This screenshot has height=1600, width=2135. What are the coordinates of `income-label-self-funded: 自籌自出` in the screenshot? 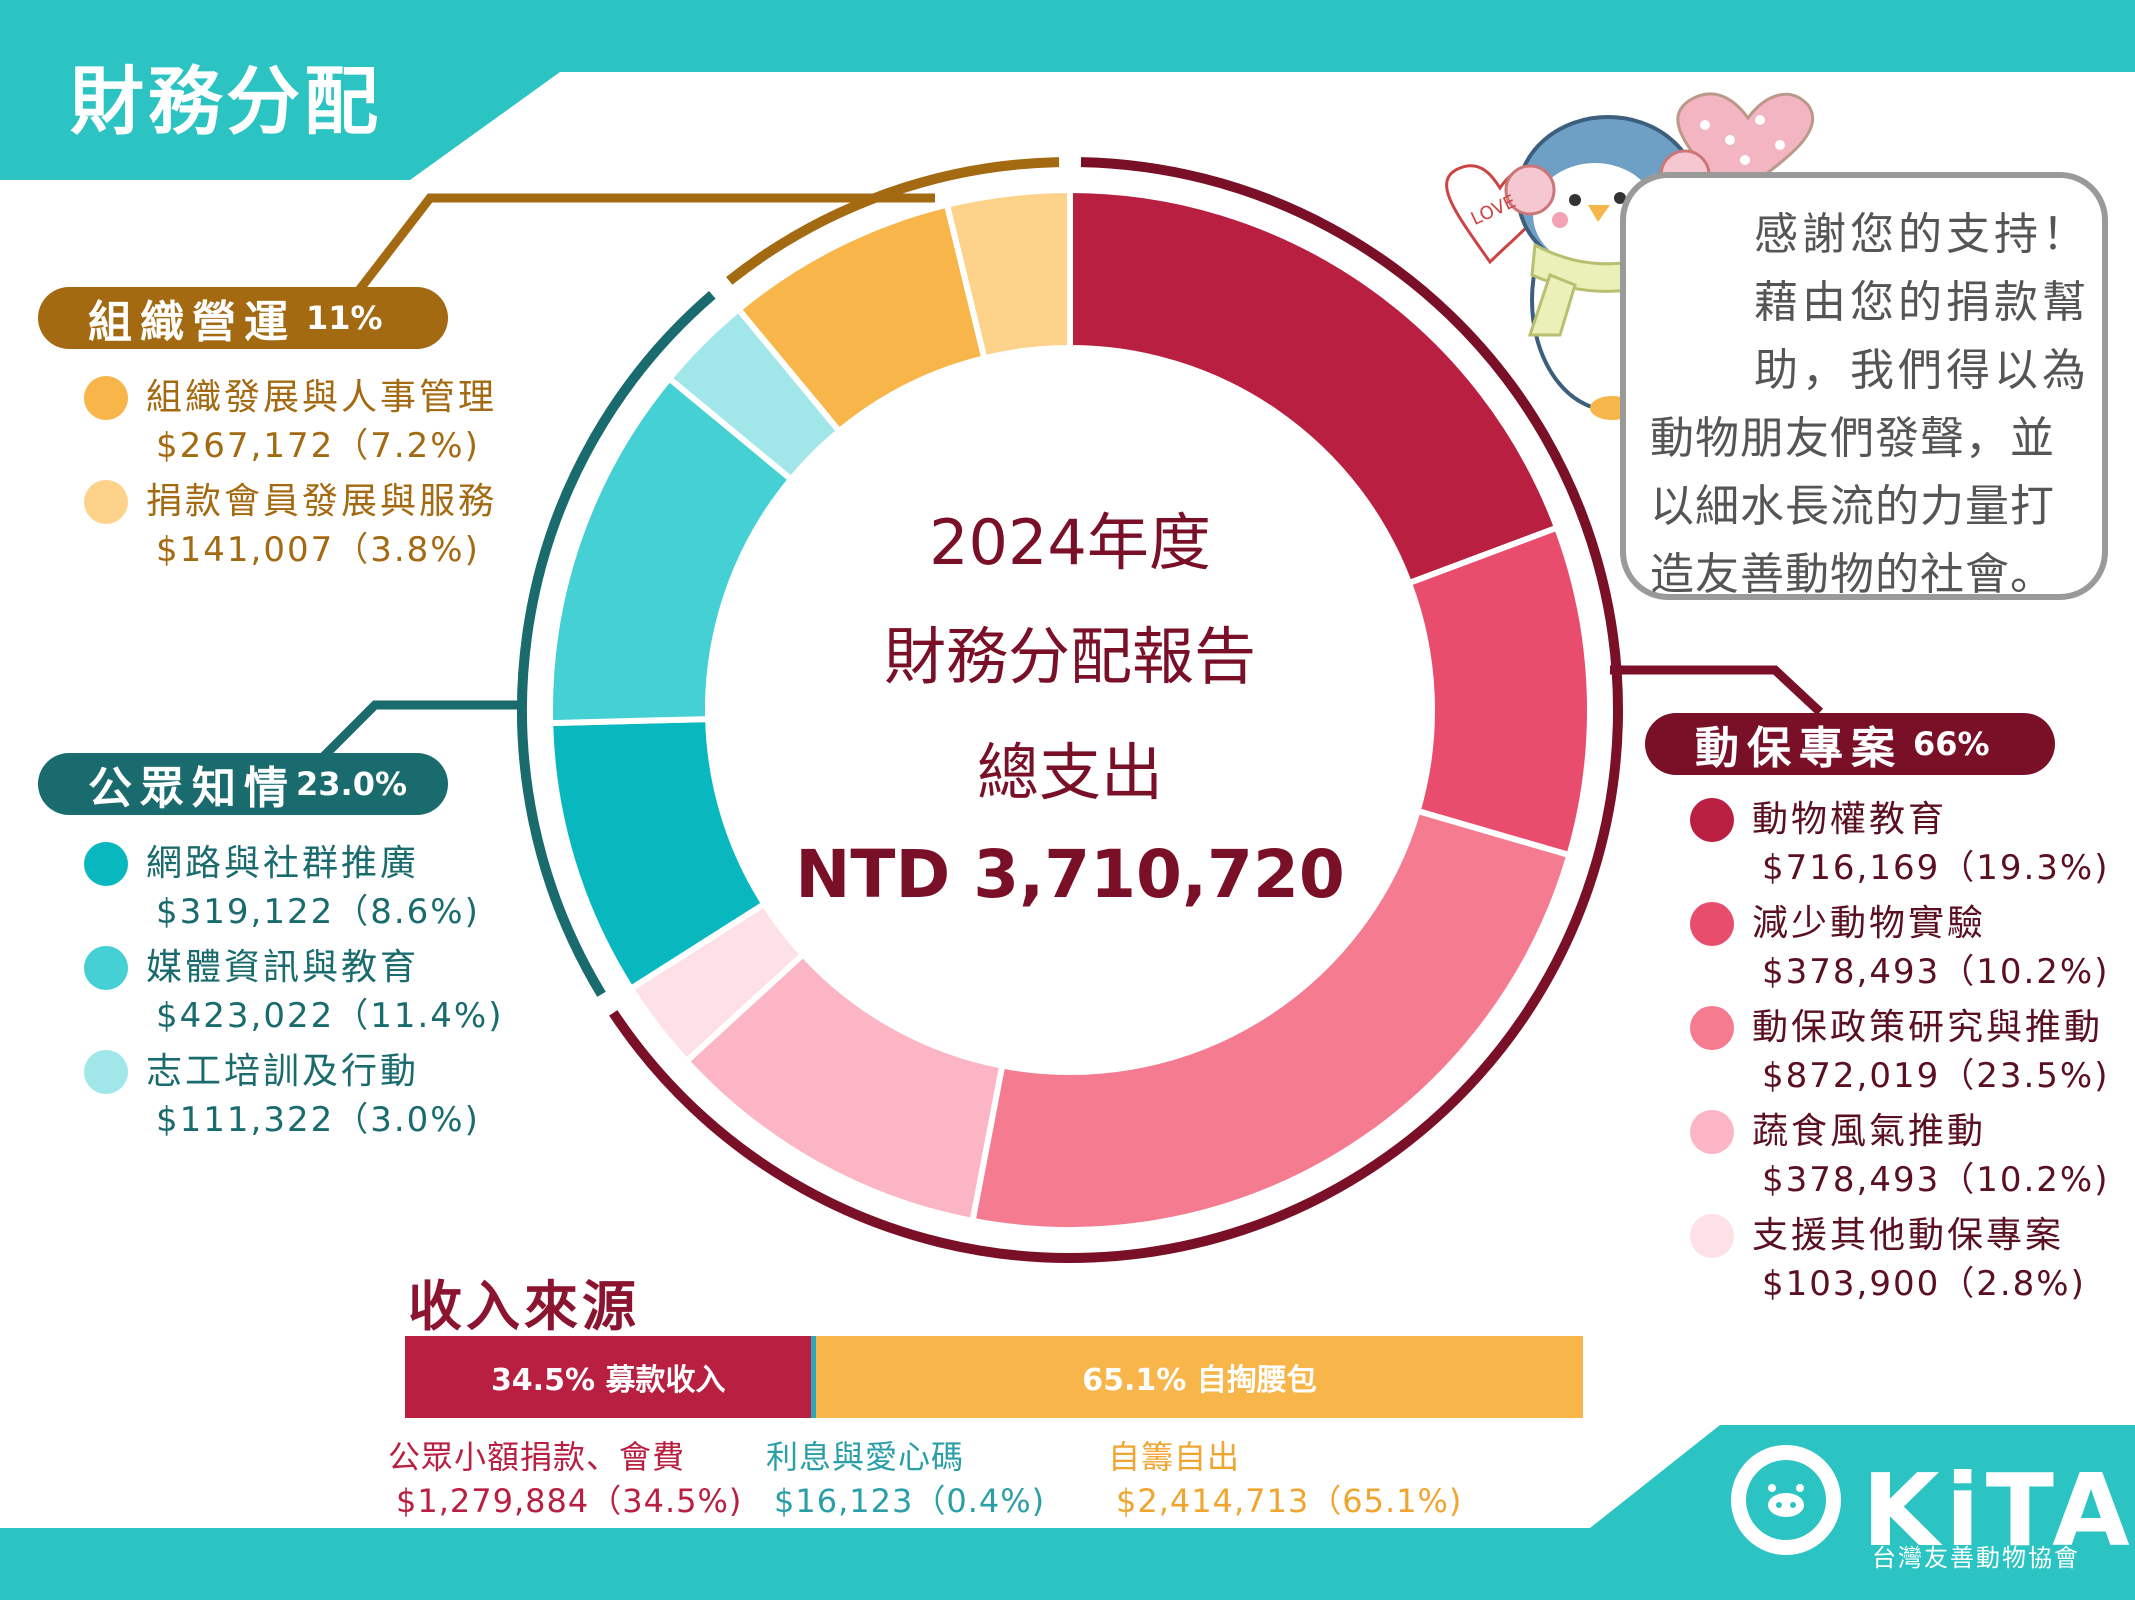 It's located at (1174, 1457).